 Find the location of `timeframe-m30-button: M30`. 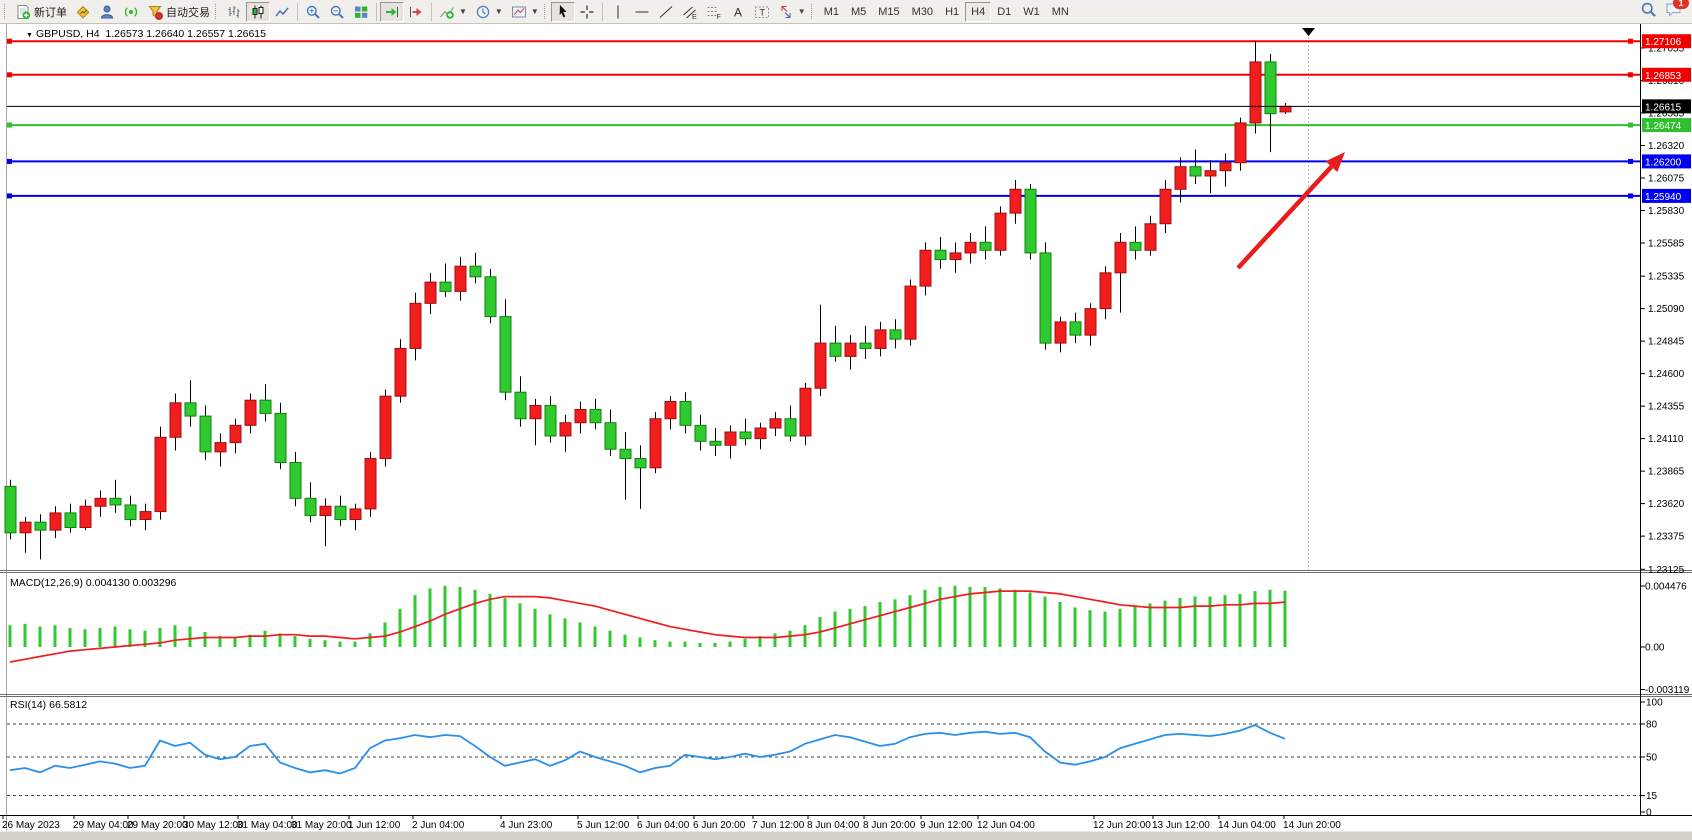

timeframe-m30-button: M30 is located at coordinates (922, 11).